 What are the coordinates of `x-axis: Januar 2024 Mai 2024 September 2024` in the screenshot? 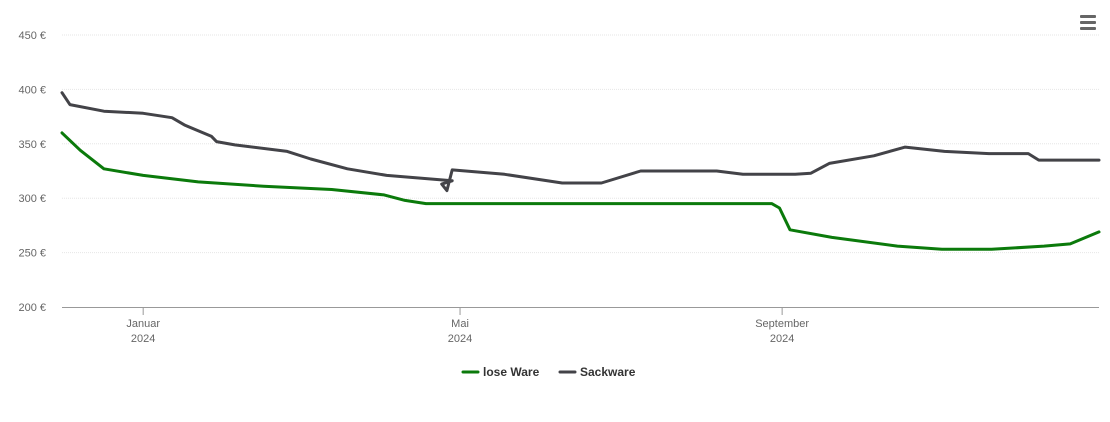 It's located at (580, 326).